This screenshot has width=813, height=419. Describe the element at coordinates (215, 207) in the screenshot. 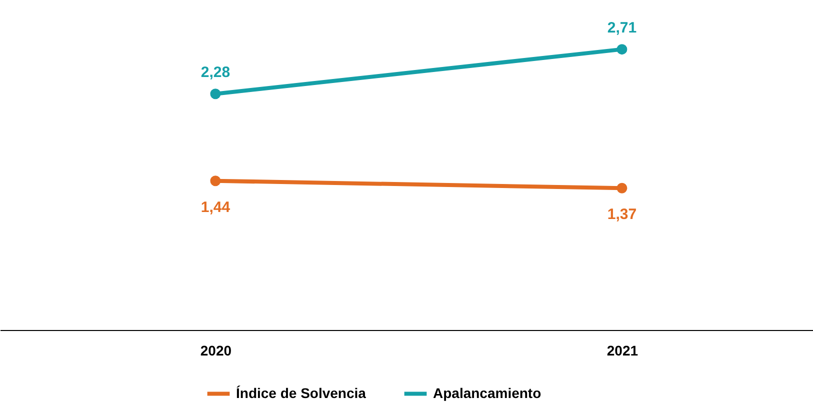

I see `data-label: 1,44` at that location.